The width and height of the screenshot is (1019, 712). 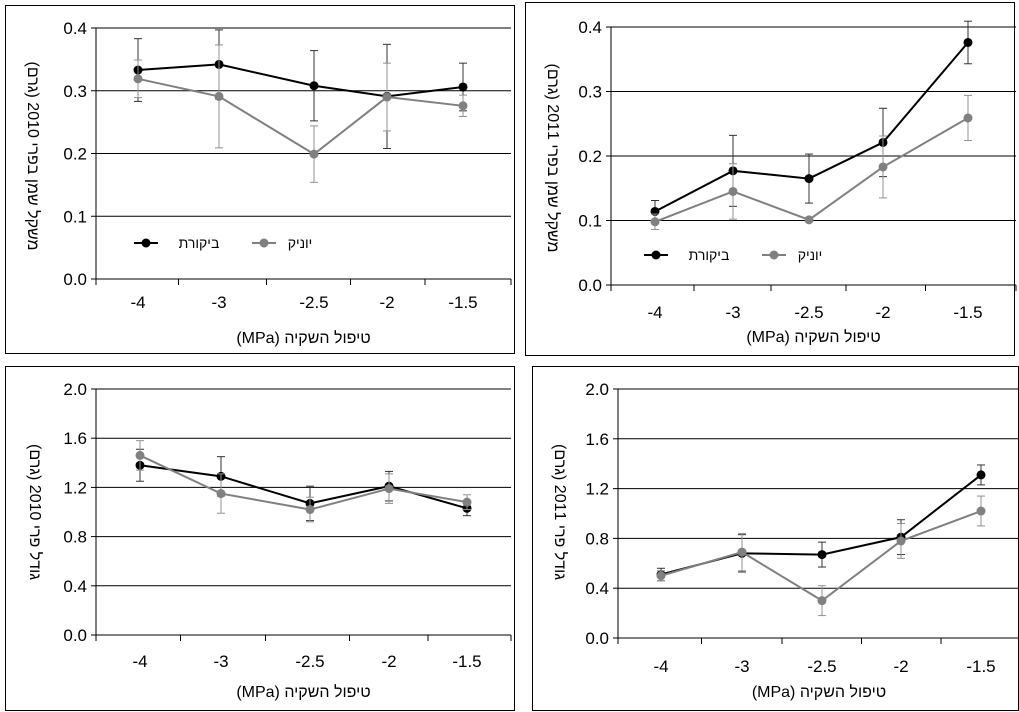 I want to click on y-axis-label: גודל פרי 2011 (גרם), so click(x=560, y=512).